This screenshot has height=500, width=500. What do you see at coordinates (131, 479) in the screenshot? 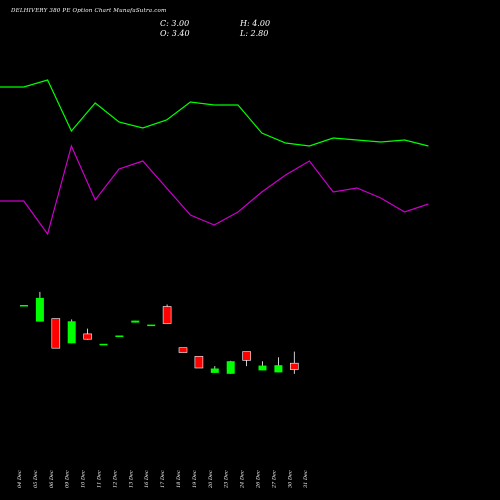
I see `x-tick-label: 13 Dec` at bounding box center [131, 479].